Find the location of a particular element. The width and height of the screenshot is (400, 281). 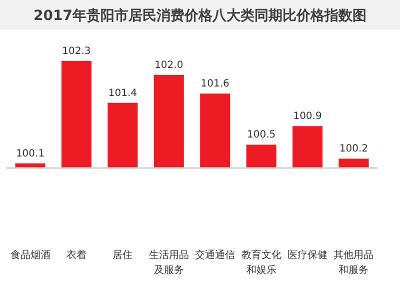

x-tick-label: 生活用品及服务 is located at coordinates (168, 262).